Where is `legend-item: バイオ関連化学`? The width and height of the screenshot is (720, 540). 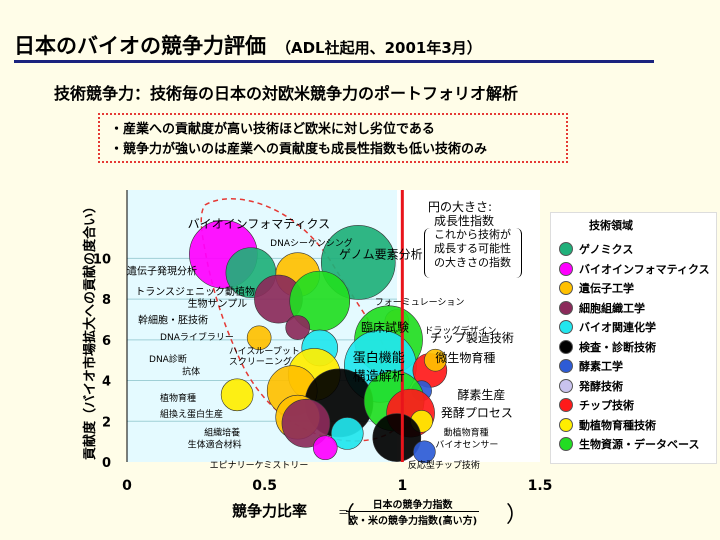 legend-item: バイオ関連化学 is located at coordinates (607, 327).